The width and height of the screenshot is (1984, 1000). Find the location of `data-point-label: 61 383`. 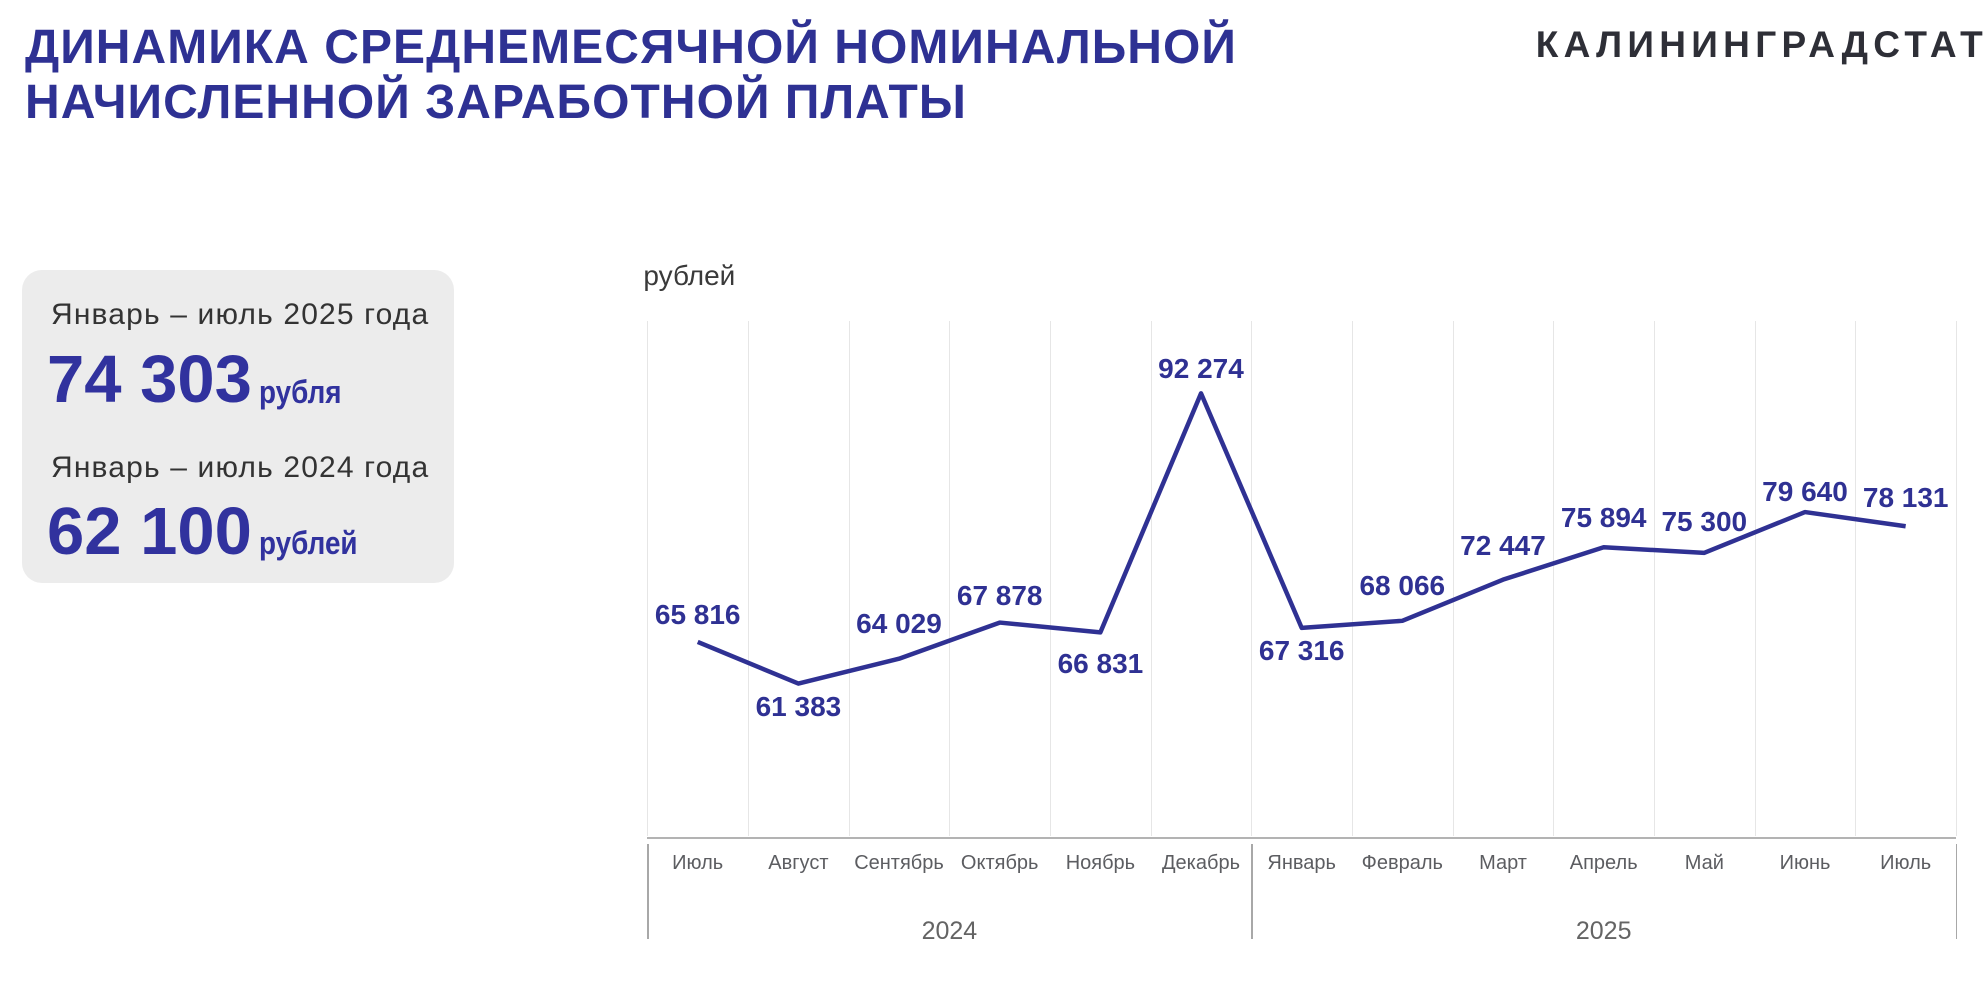

data-point-label: 61 383 is located at coordinates (798, 707).